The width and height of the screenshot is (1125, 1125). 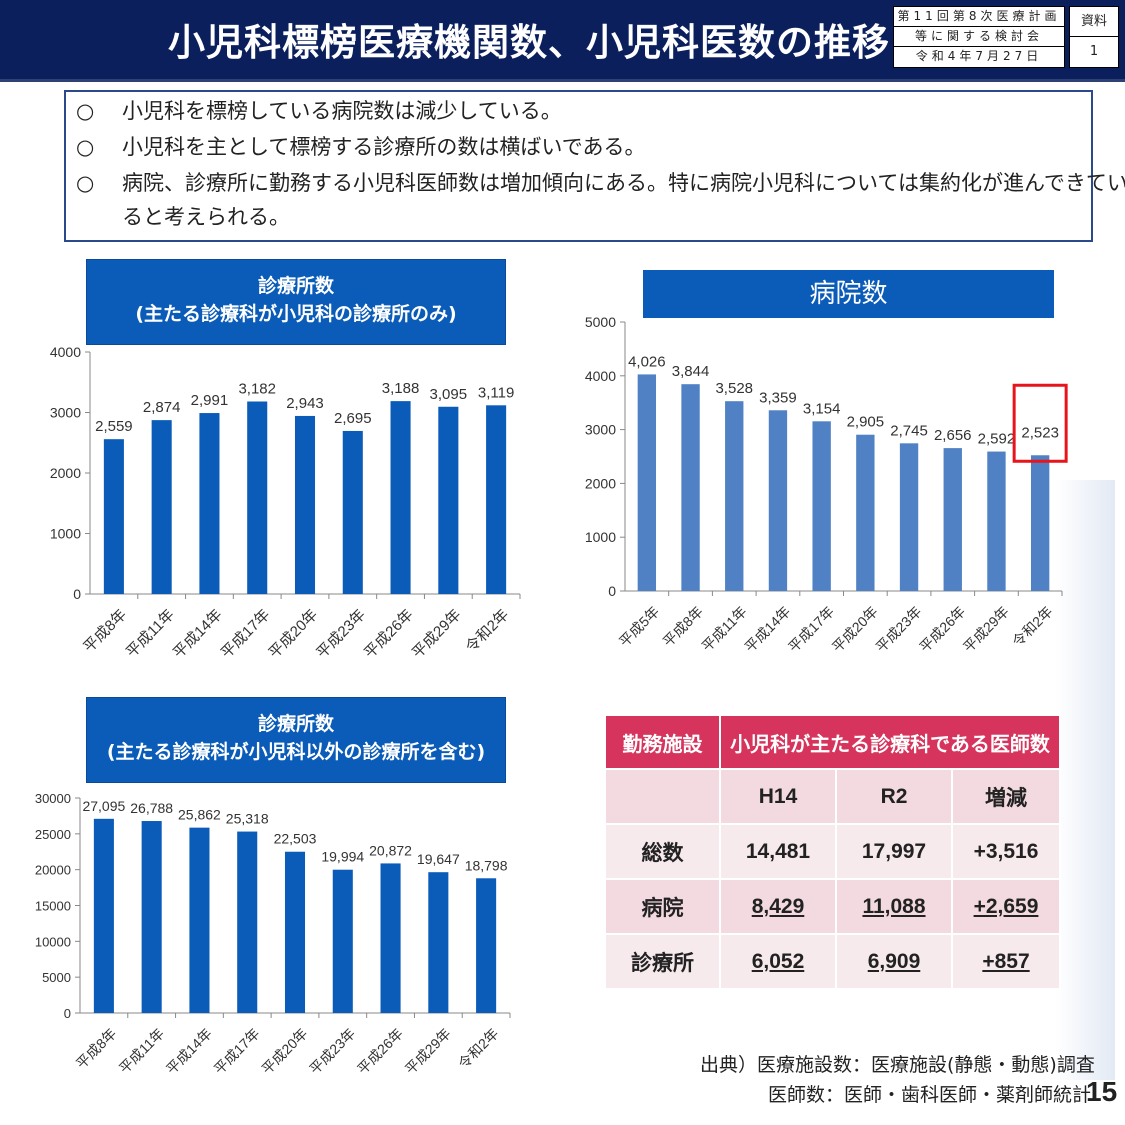 I want to click on data-label: 3,528, so click(x=734, y=388).